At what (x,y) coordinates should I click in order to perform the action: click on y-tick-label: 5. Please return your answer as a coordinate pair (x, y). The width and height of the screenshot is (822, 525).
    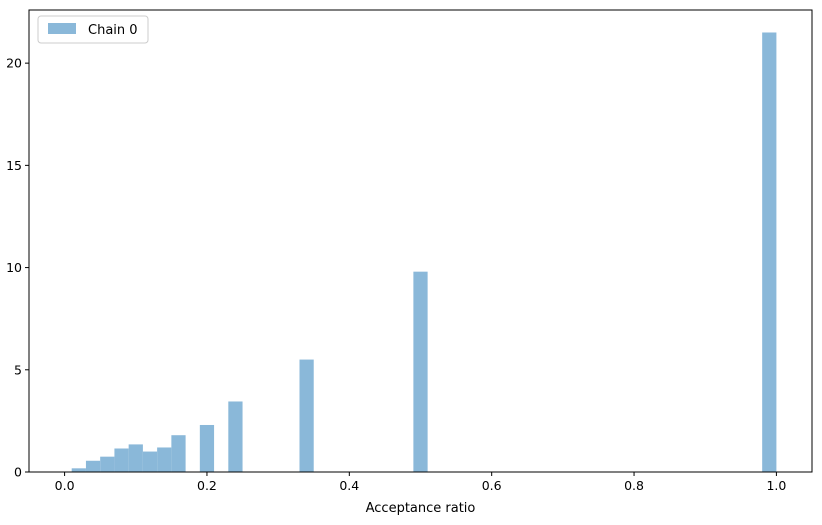
    Looking at the image, I should click on (18, 369).